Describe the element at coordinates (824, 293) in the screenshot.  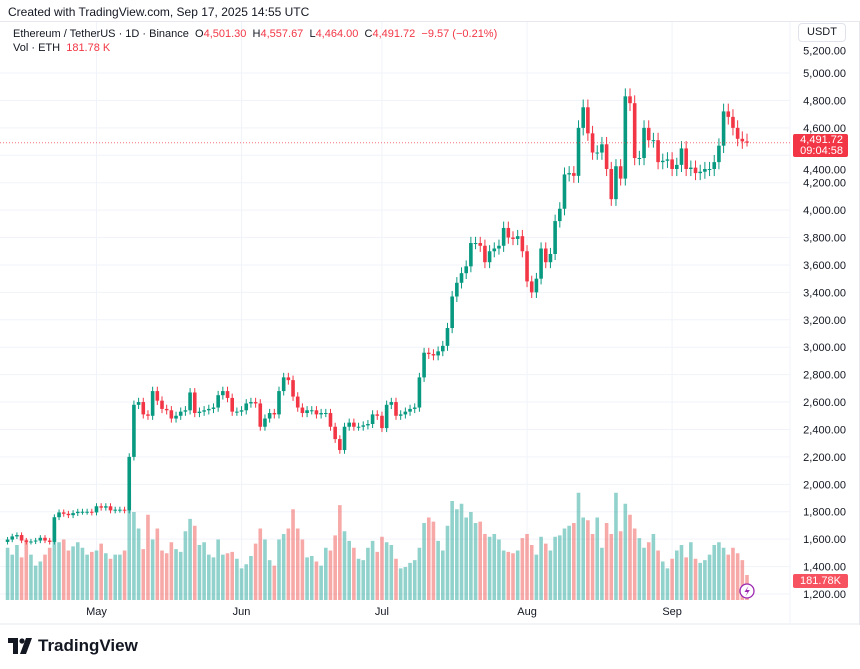
I see `y-tick-label: 3,400.00` at that location.